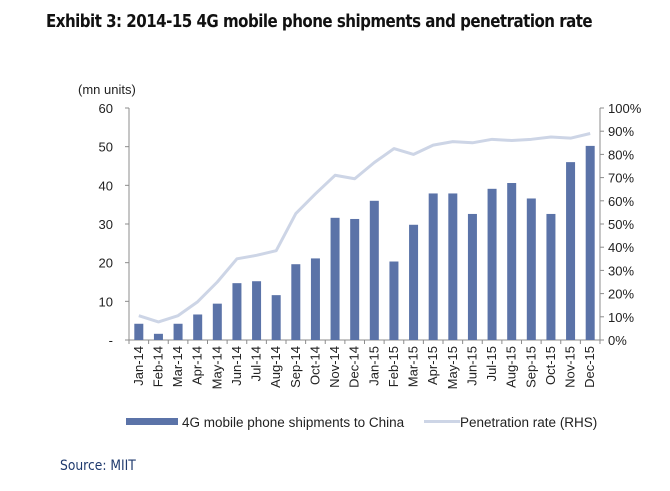 This screenshot has width=670, height=491. Describe the element at coordinates (413, 366) in the screenshot. I see `x-tick-label: Mar-15` at that location.